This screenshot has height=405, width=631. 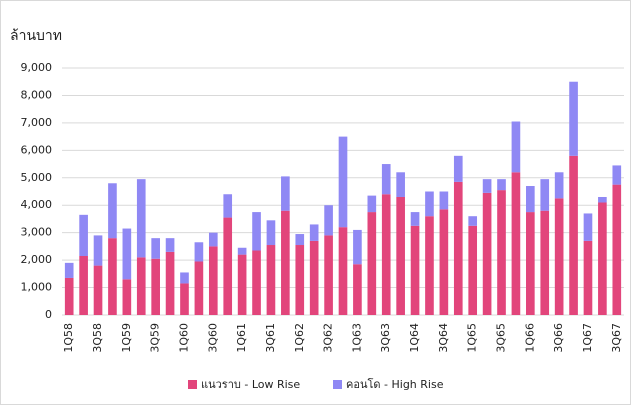 I want to click on x-tick-label: 1Q61, so click(x=241, y=338).